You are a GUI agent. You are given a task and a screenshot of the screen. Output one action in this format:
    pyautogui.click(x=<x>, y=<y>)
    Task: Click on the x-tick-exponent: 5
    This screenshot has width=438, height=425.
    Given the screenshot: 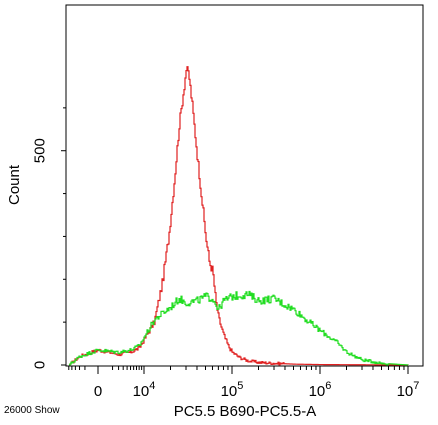 What is the action you would take?
    pyautogui.click(x=240, y=386)
    